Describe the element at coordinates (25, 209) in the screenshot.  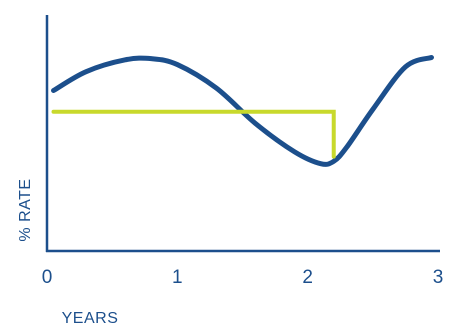
I see `y-axis-title: % RATE` at that location.